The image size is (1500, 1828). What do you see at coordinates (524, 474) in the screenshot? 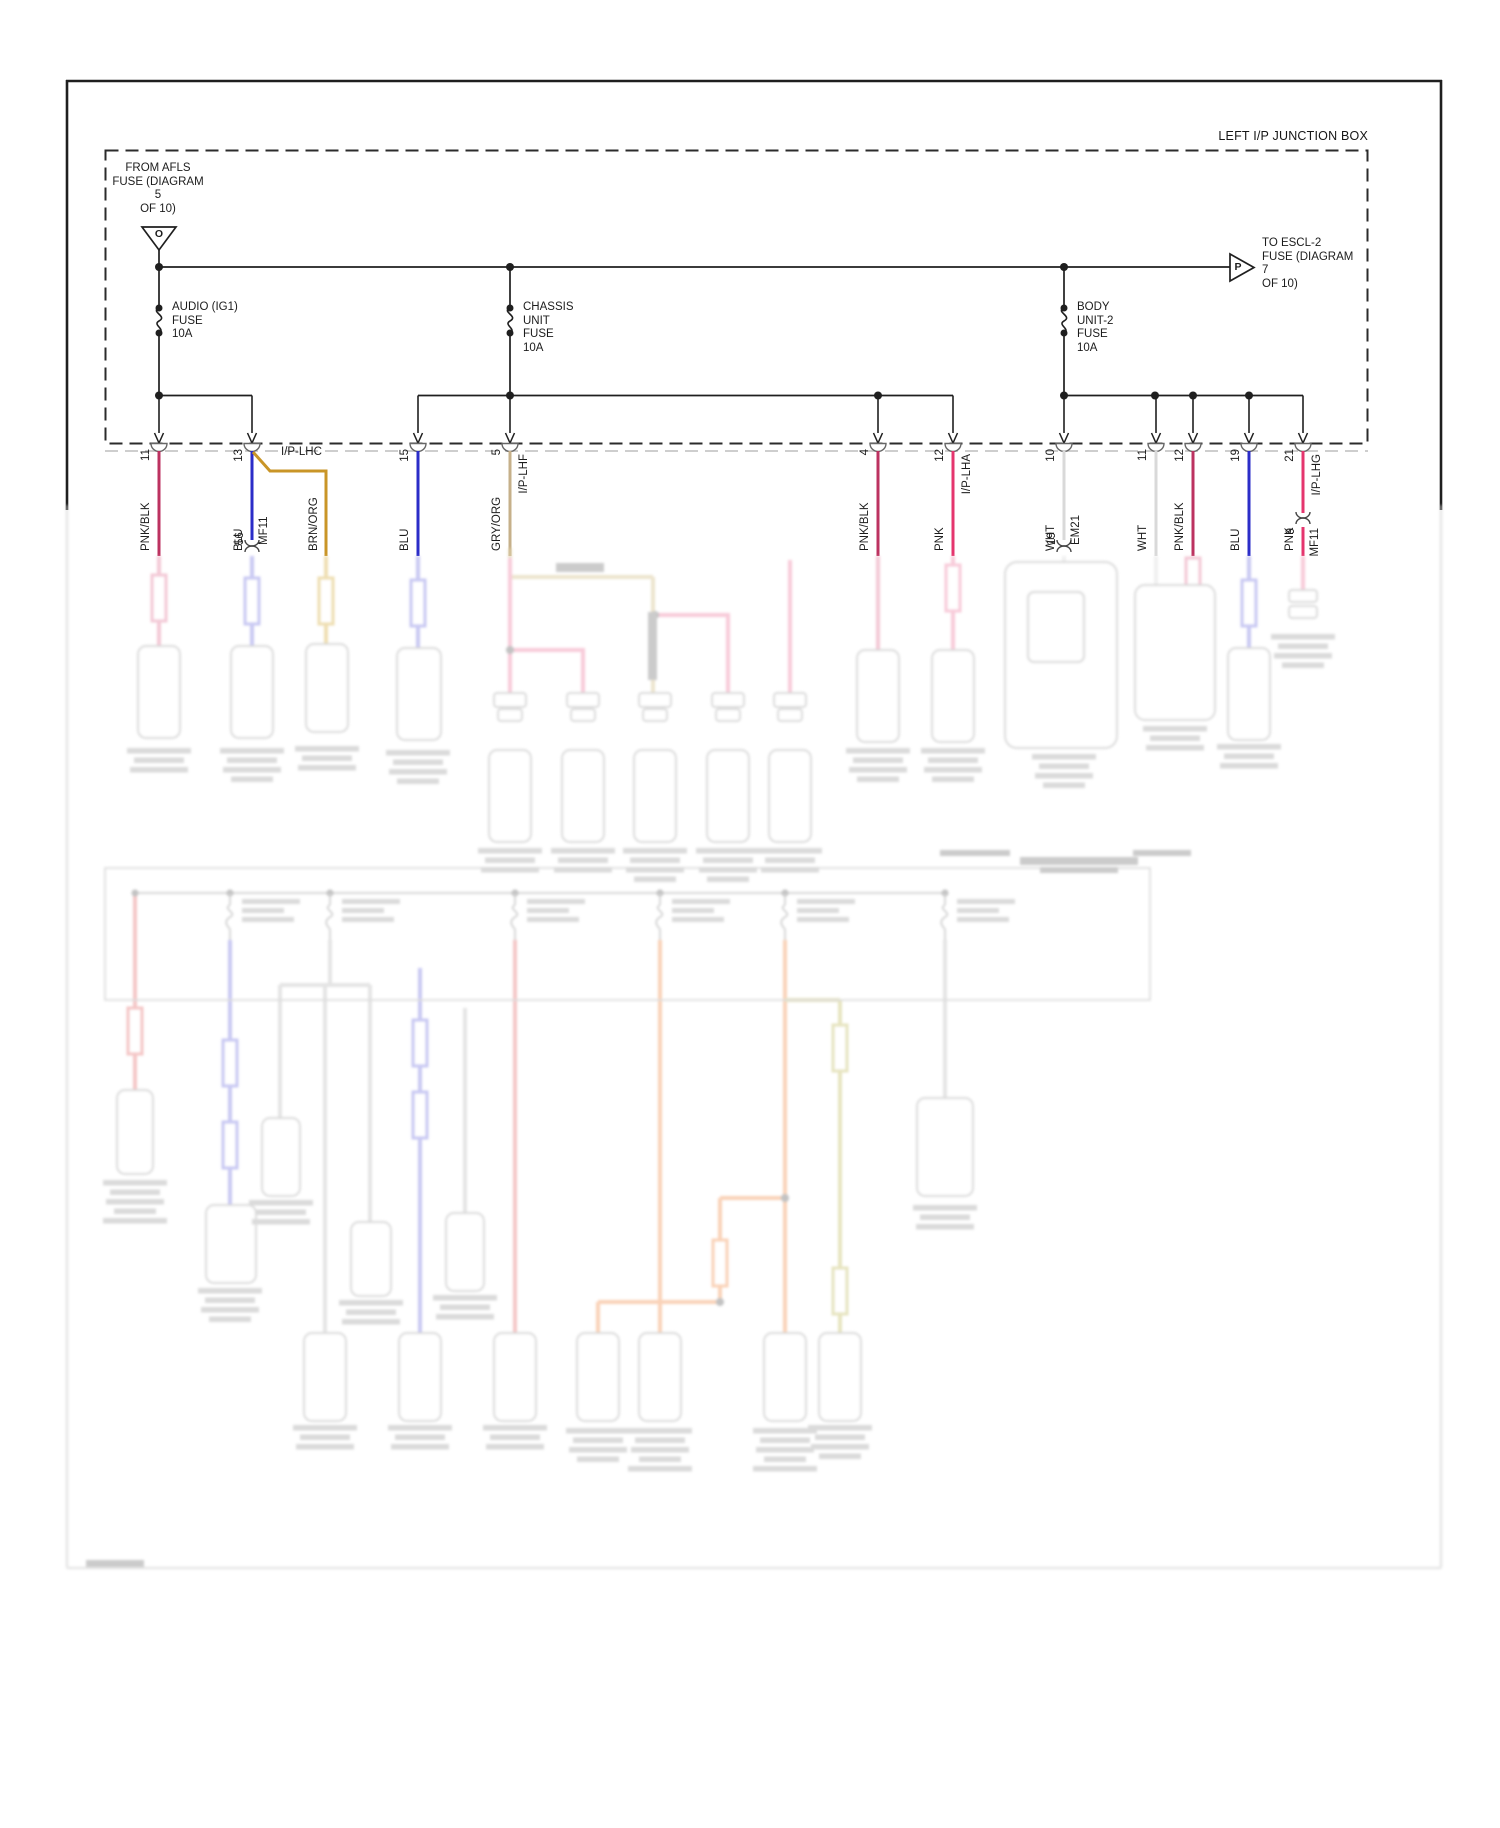
I see `circuit-label-4: I/P-LHF` at bounding box center [524, 474].